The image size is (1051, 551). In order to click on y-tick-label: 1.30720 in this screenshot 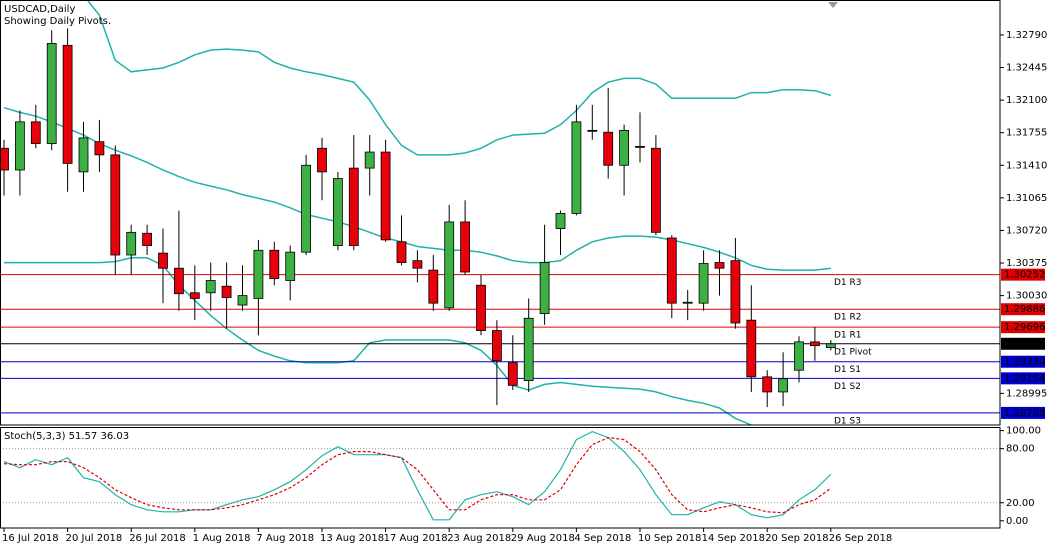, I will do `click(1026, 230)`.